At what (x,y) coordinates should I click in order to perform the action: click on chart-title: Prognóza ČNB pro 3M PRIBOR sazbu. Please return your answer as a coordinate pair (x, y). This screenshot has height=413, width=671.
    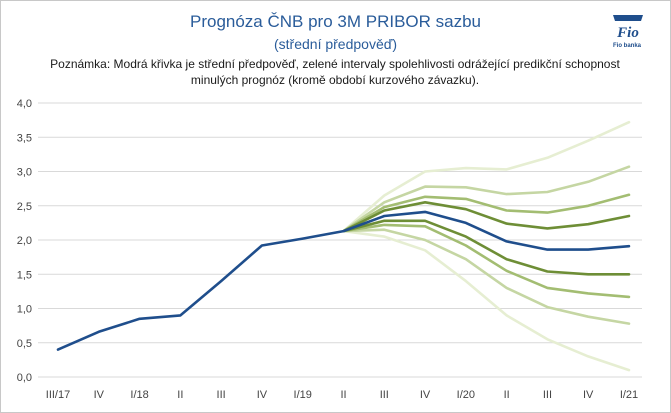
    Looking at the image, I should click on (335, 21).